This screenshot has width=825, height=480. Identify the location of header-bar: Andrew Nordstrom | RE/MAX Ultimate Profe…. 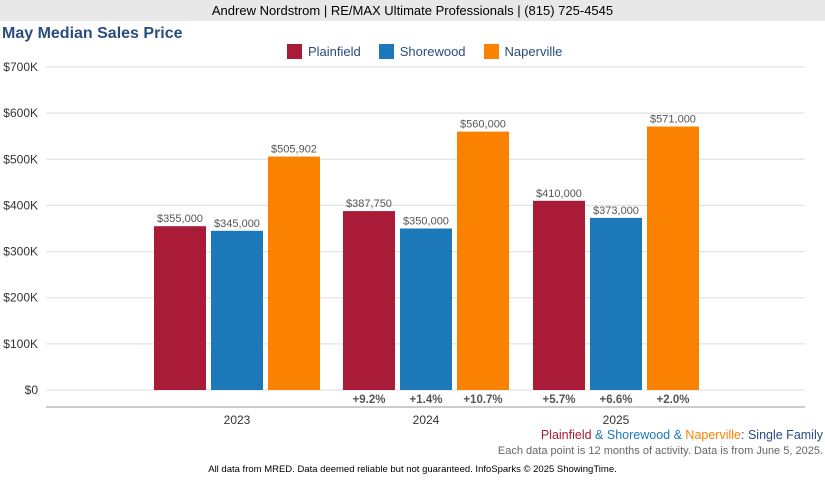
(412, 10).